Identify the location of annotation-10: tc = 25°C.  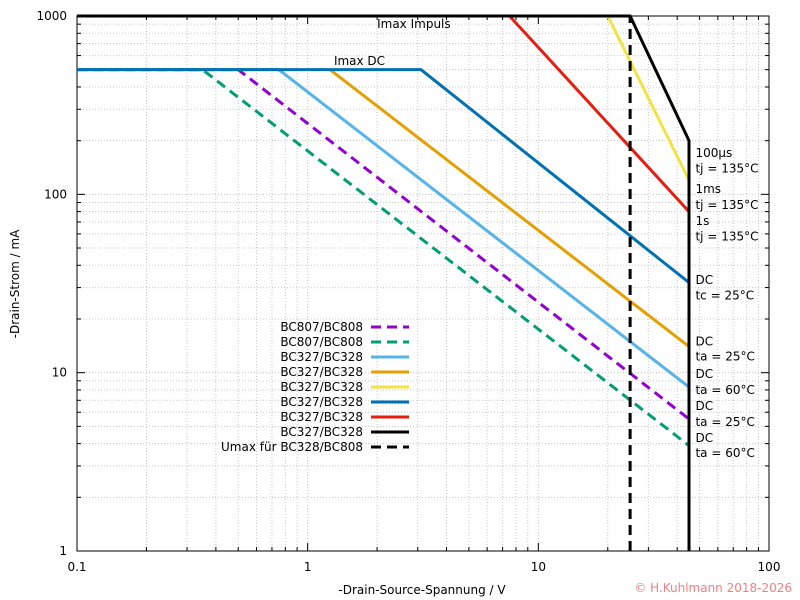
(724, 296).